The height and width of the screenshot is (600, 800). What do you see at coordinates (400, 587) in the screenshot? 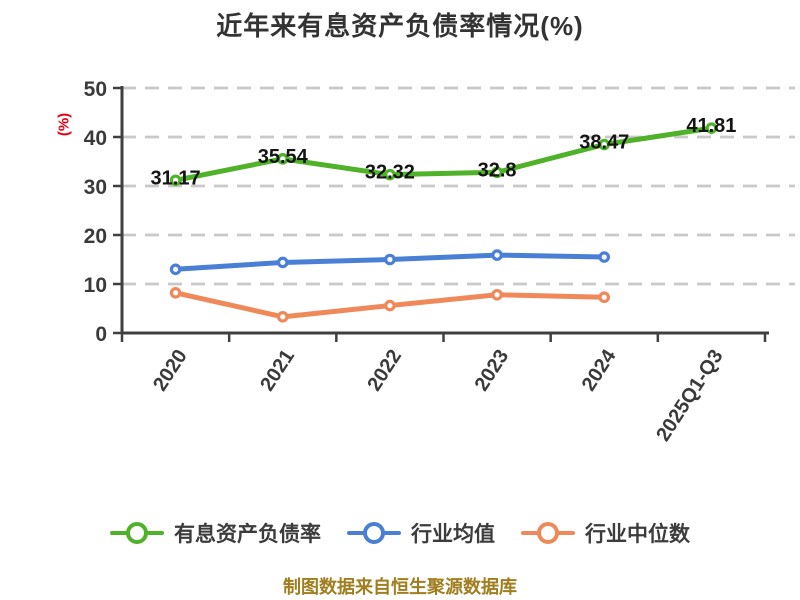
I see `data-source-note: 制图数据来自恒生聚源数据库` at bounding box center [400, 587].